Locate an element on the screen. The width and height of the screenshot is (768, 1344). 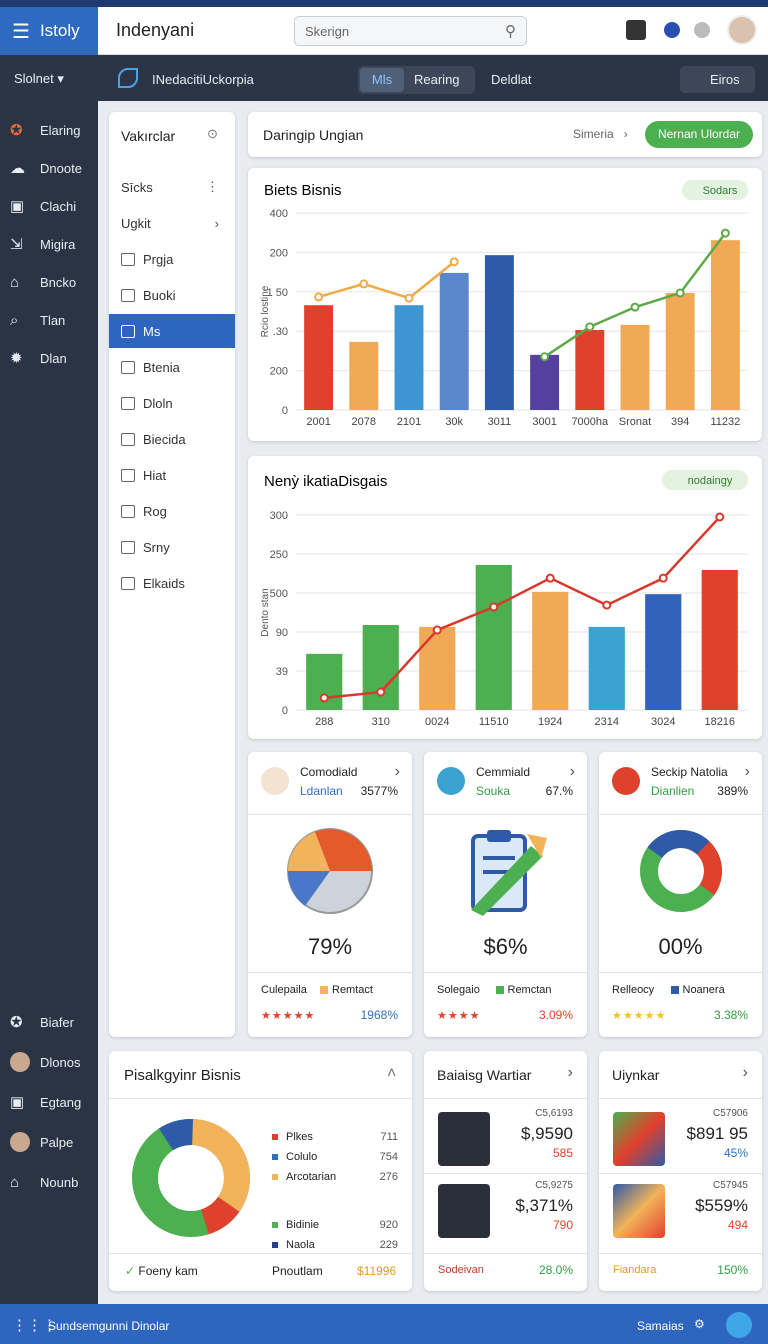
sidebar-item: ⇲ Migira is located at coordinates (46, 244).